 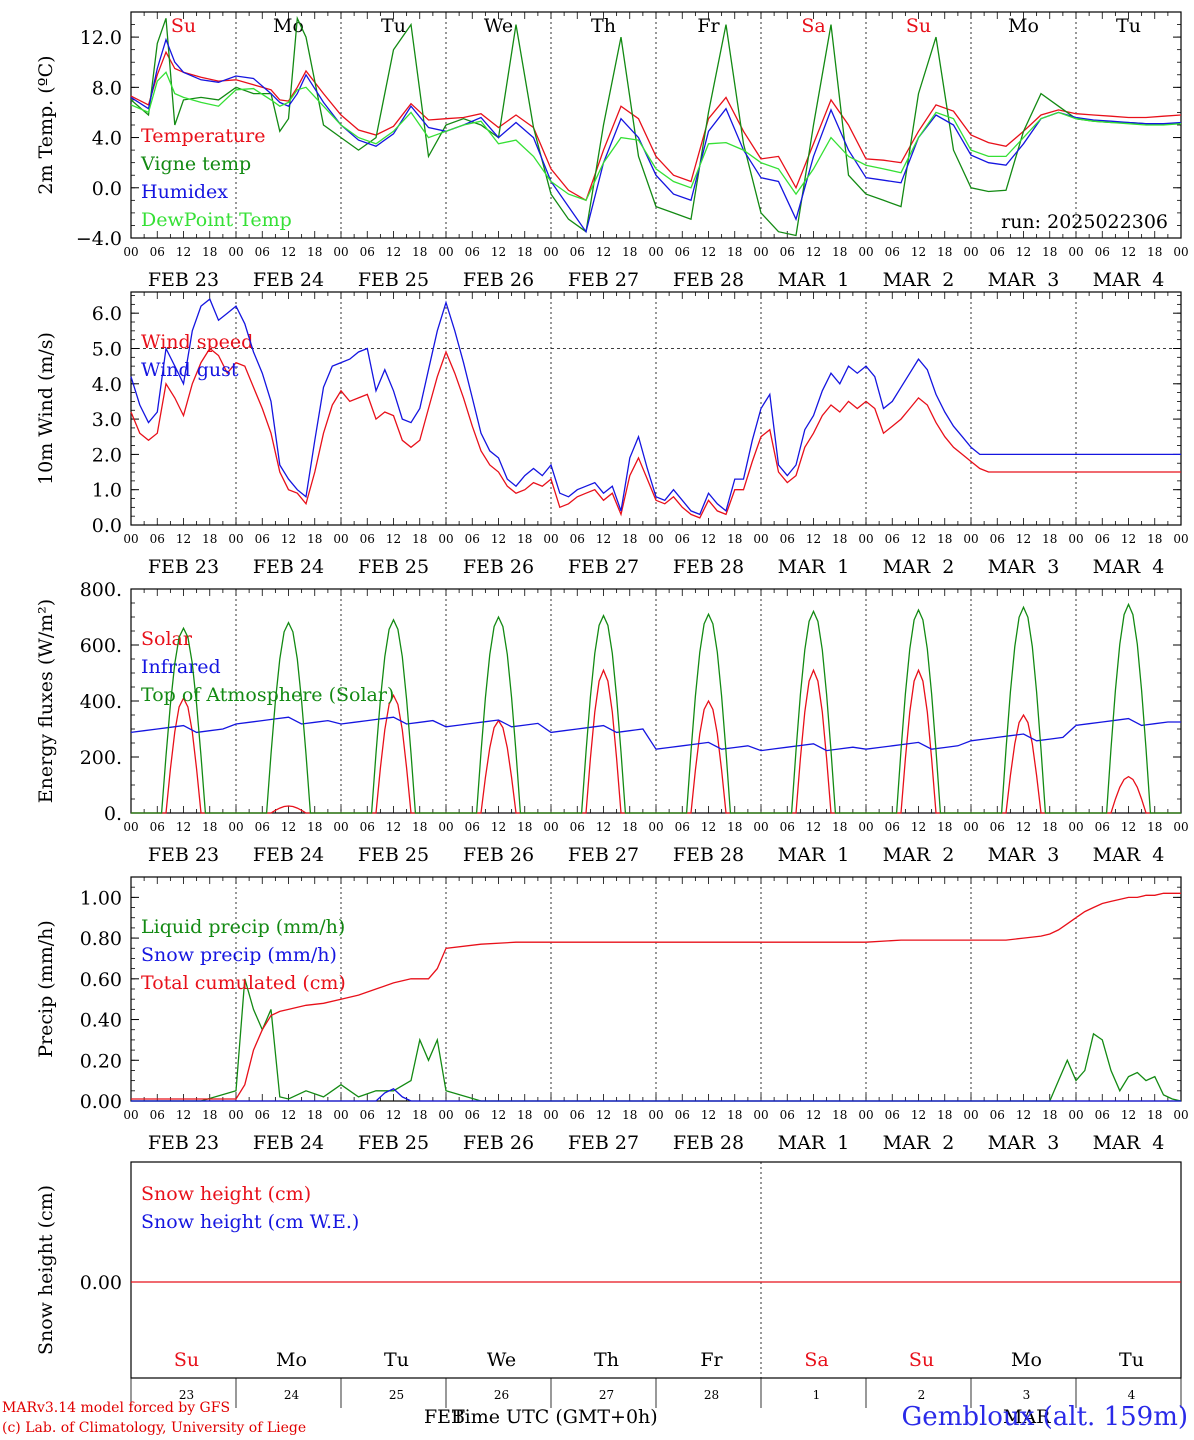 What do you see at coordinates (1023, 26) in the screenshot?
I see `weekday-label: Mo` at bounding box center [1023, 26].